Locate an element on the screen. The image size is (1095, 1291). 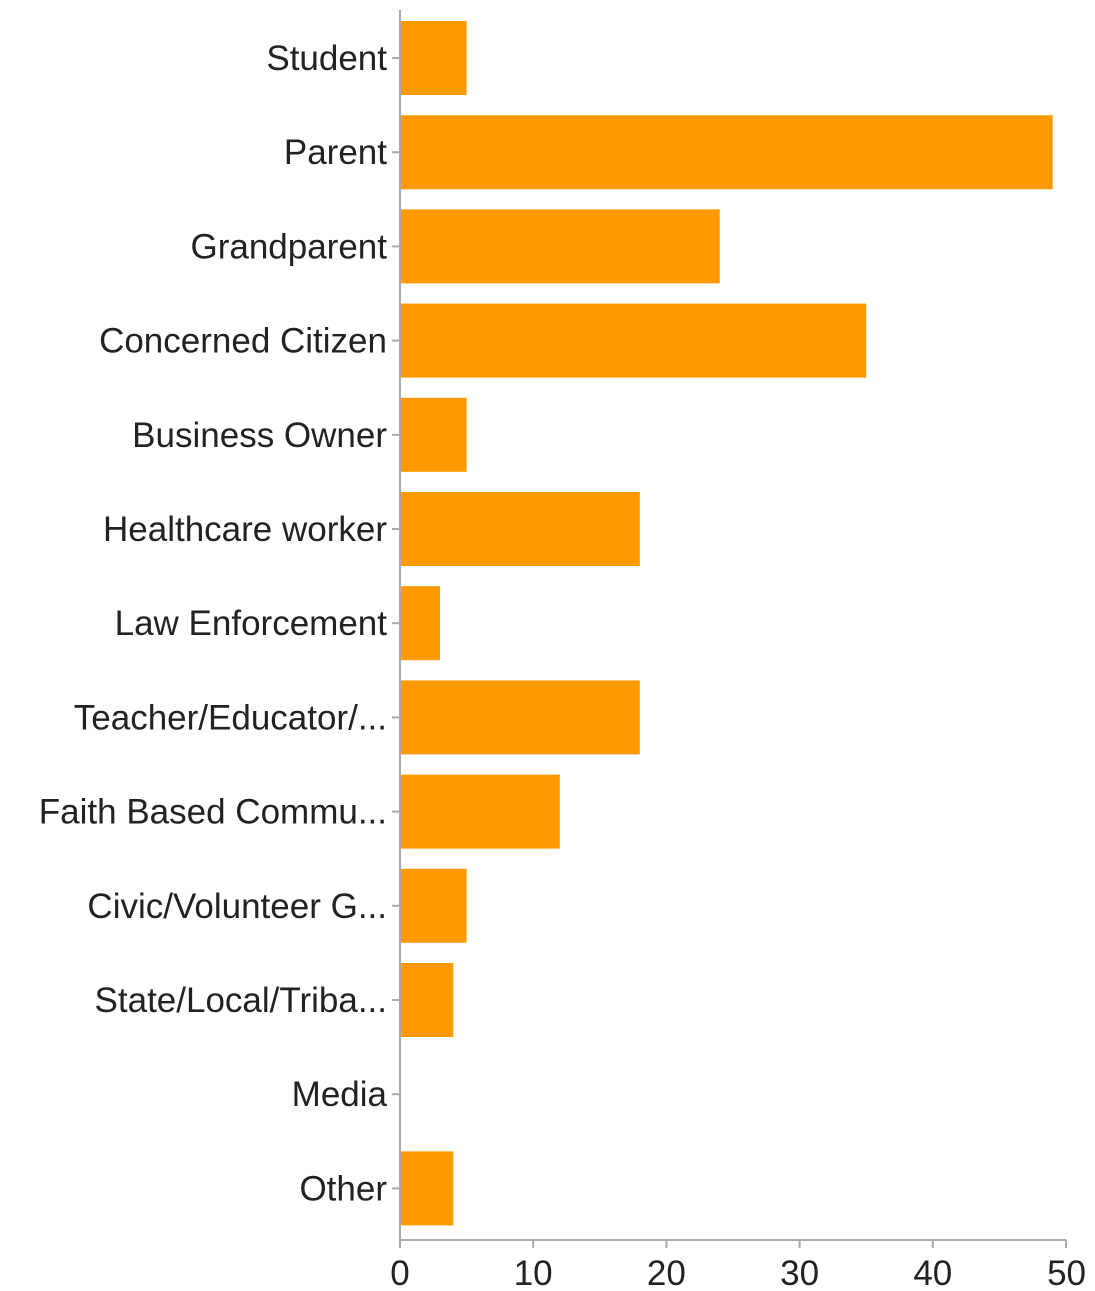
x-tick-label: 40 is located at coordinates (932, 1272).